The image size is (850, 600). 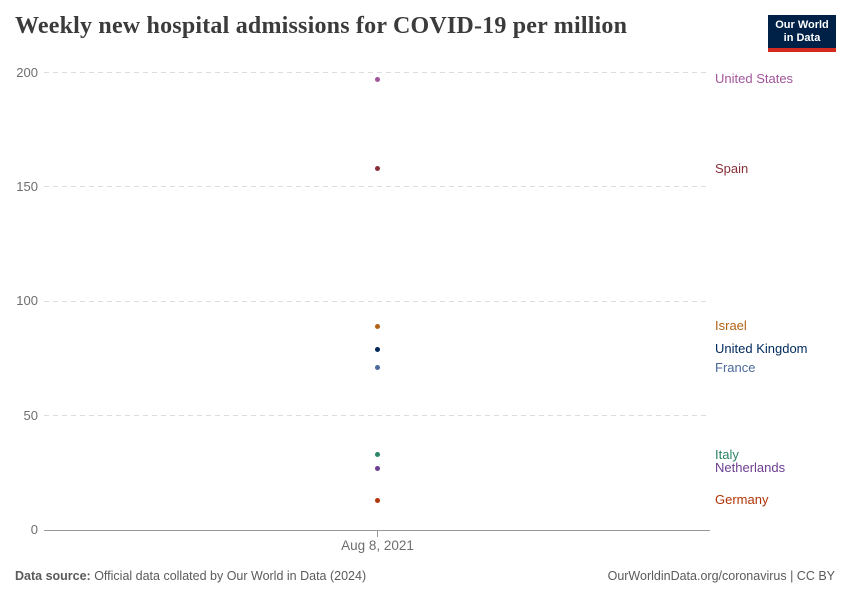 I want to click on y-axis-tick-label: 150, so click(x=27, y=186).